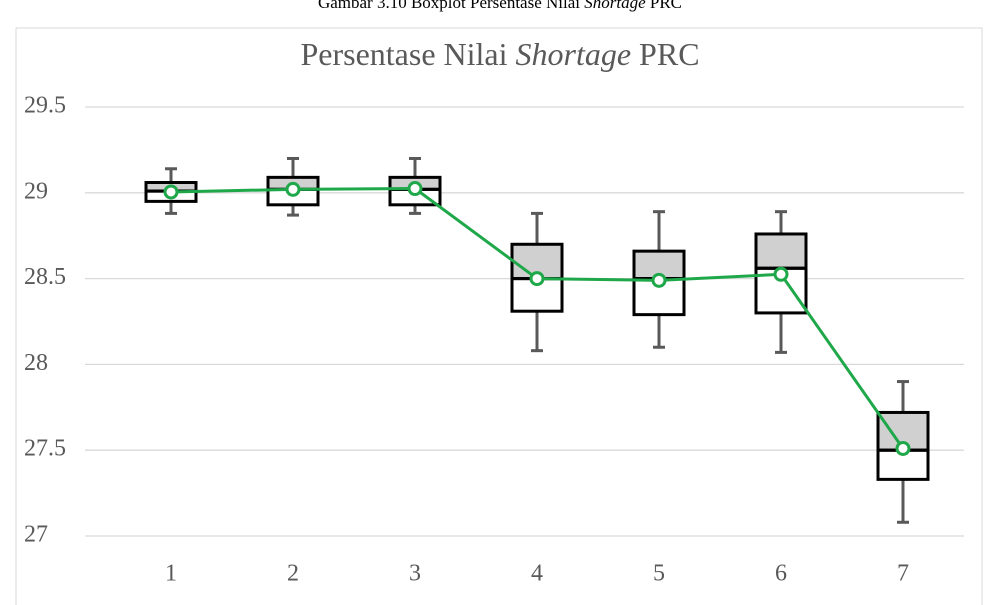 The height and width of the screenshot is (605, 984). I want to click on chart-title: Persentase Nilai Shortage PRC, so click(499, 54).